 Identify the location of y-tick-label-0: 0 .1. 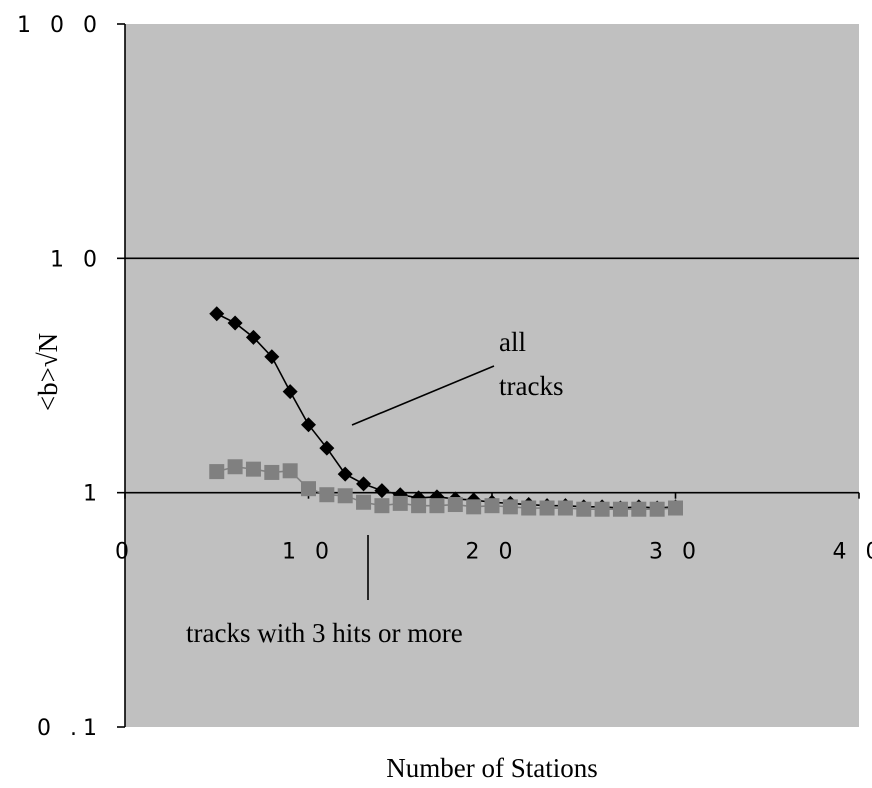
(70, 728).